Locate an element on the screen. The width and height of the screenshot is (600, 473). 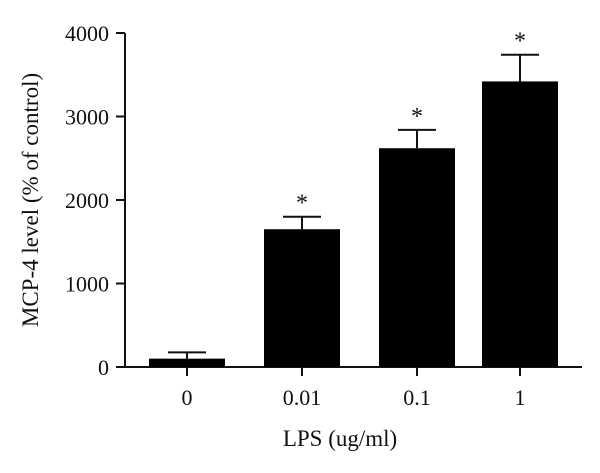
y-tick-label: 2000 is located at coordinates (87, 200).